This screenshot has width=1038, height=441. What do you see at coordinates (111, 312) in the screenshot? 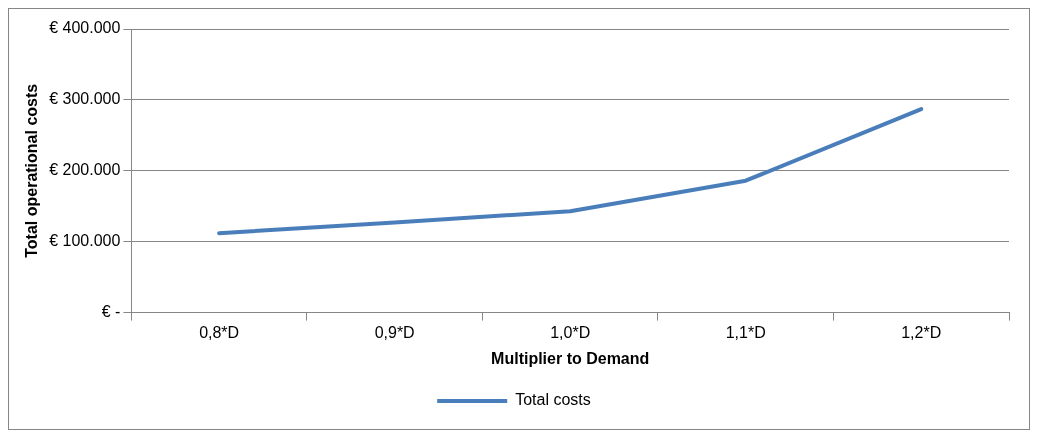
I see `y-tick-label: € -` at bounding box center [111, 312].